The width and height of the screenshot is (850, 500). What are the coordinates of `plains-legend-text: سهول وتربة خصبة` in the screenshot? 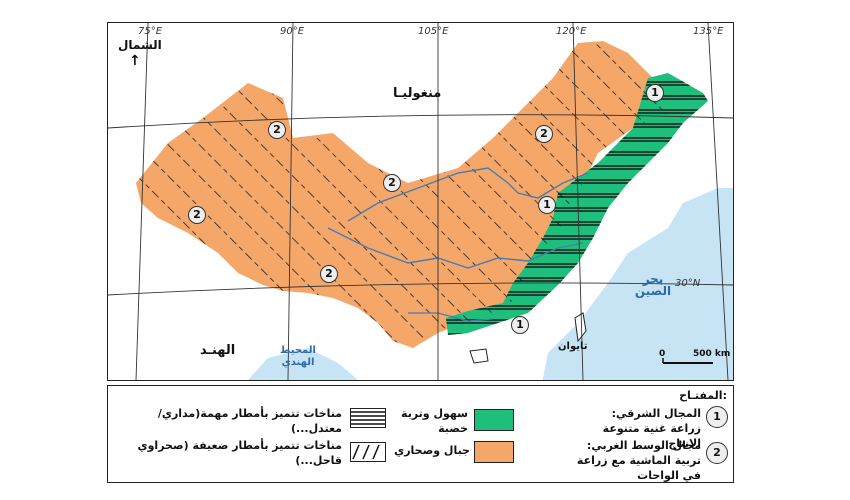 It's located at (434, 421).